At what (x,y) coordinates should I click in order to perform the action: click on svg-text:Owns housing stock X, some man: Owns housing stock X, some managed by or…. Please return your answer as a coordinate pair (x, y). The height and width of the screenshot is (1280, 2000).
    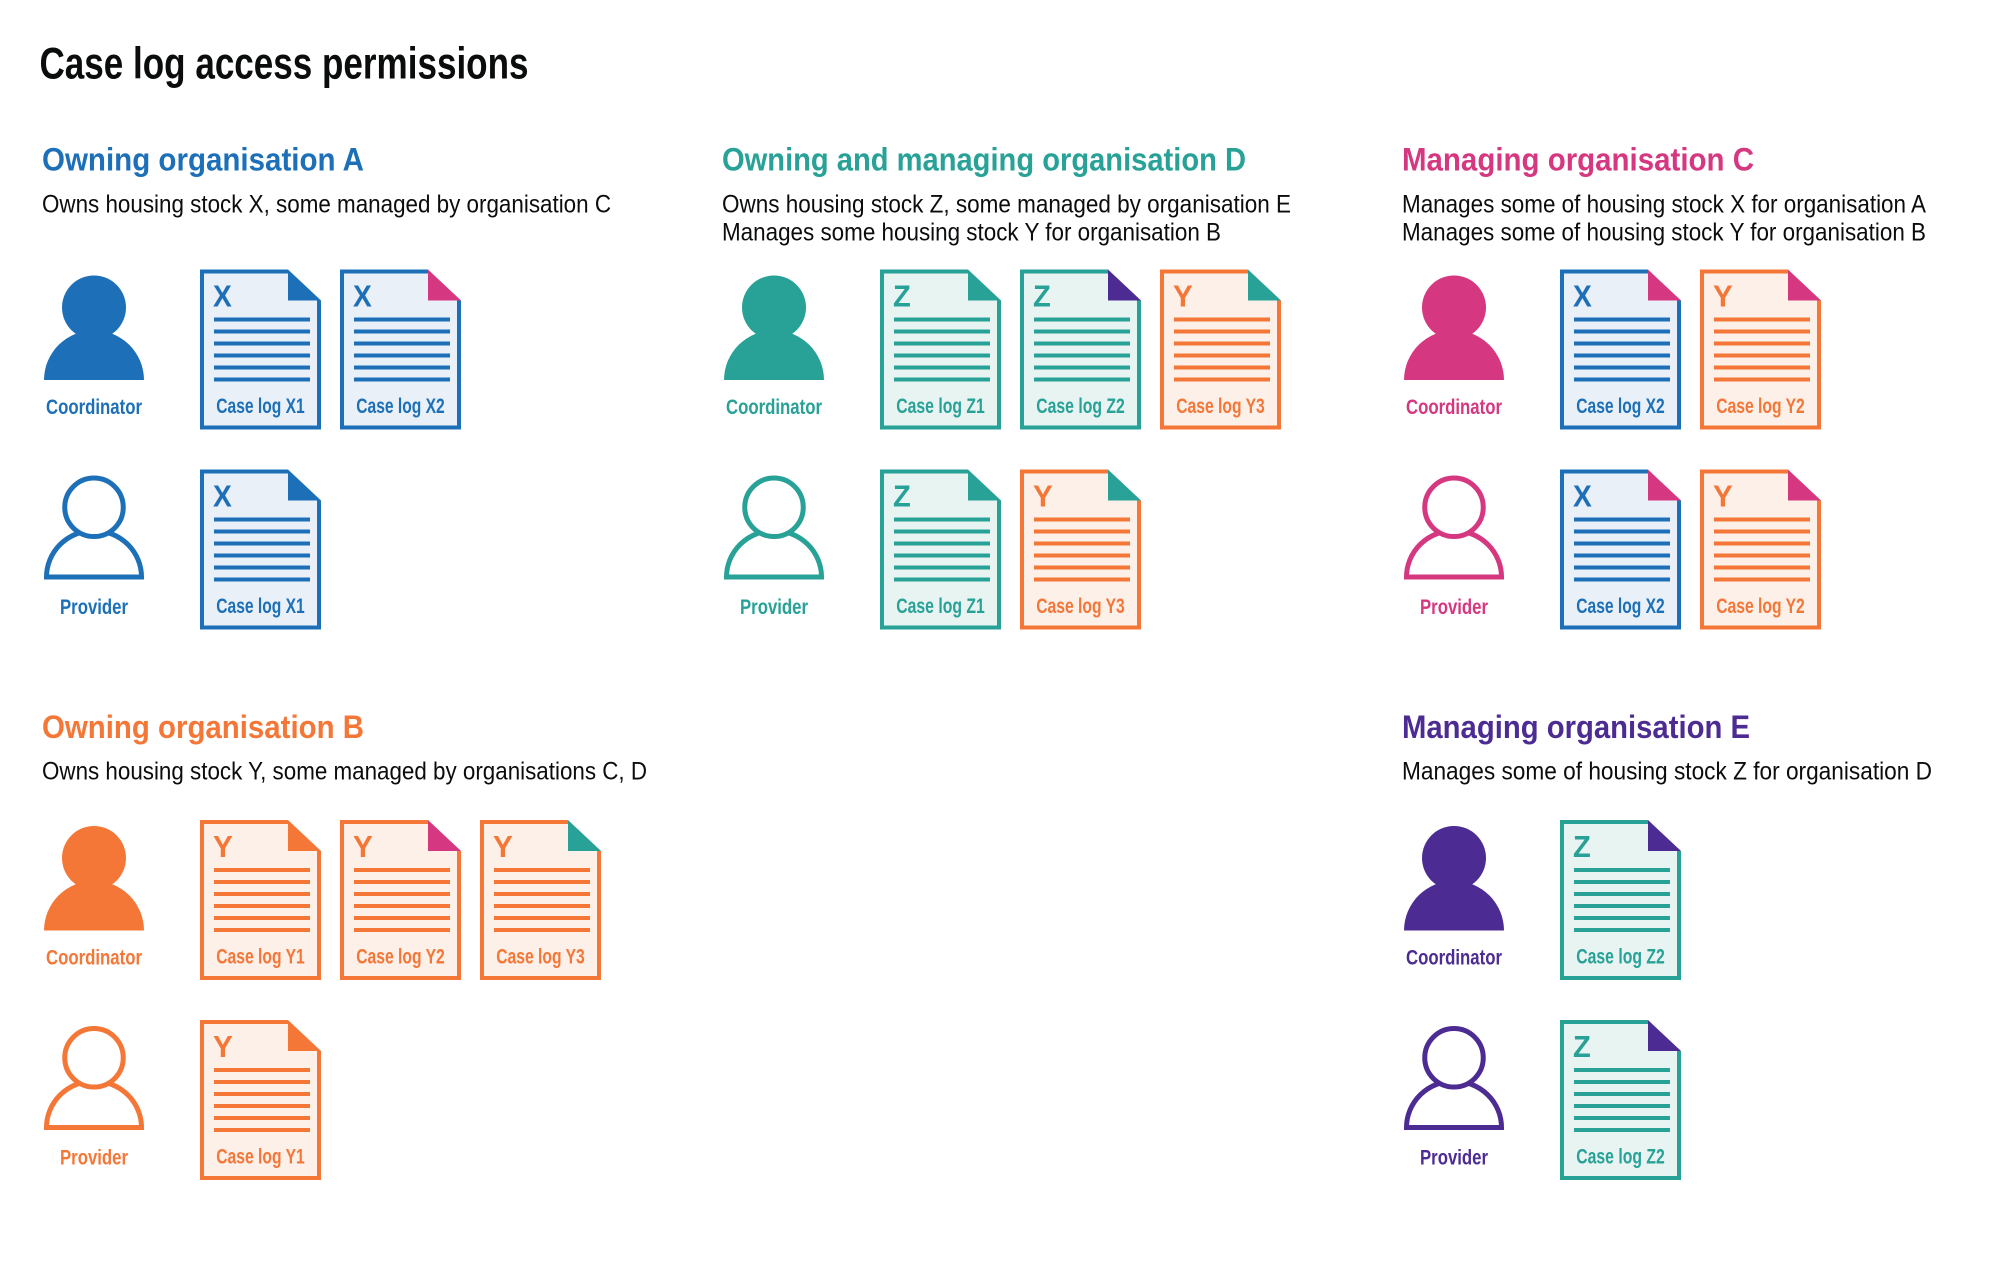
    Looking at the image, I should click on (326, 204).